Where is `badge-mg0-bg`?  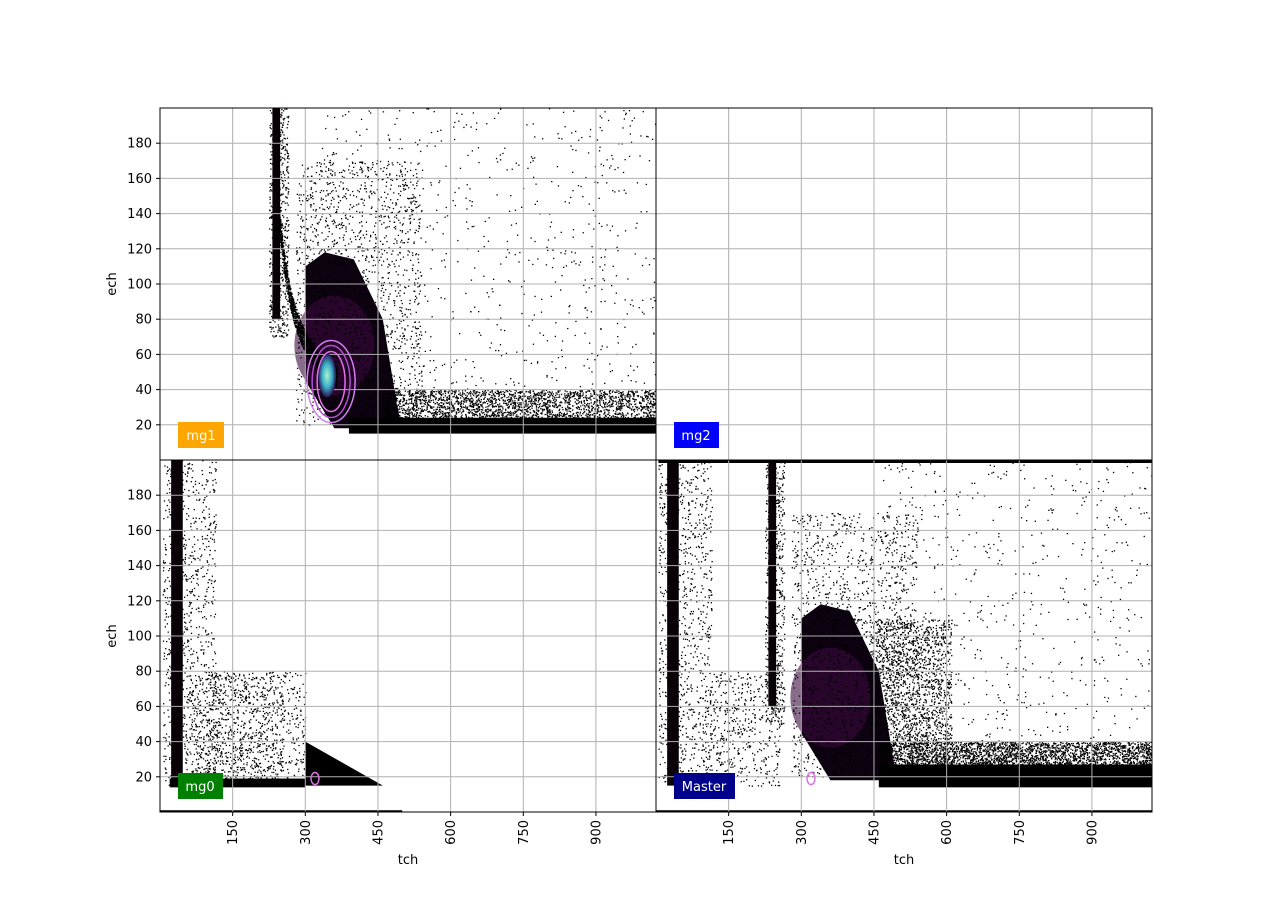
badge-mg0-bg is located at coordinates (200, 786).